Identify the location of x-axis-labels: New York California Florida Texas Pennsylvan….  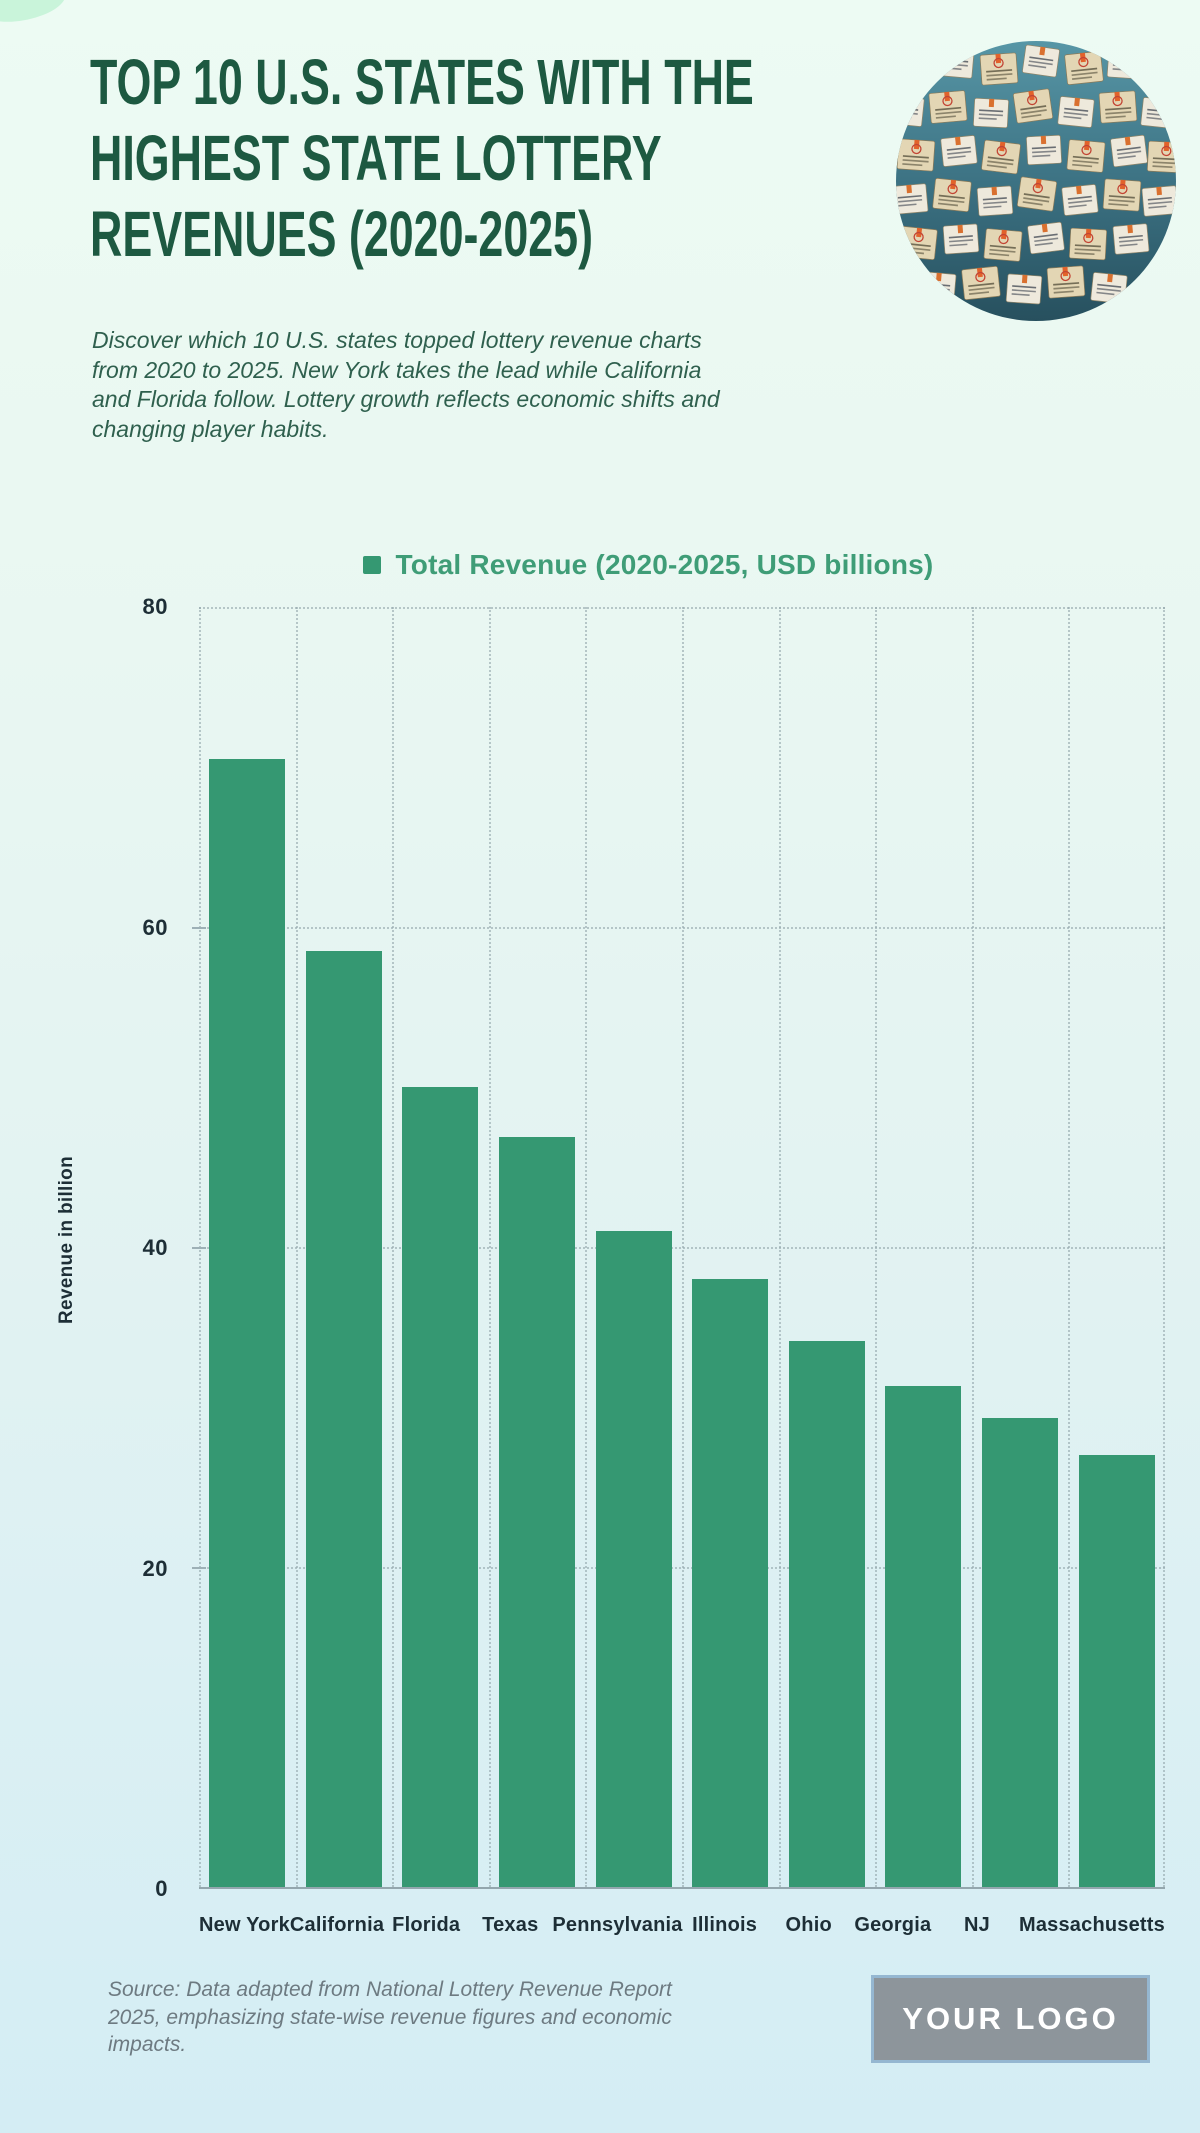
(682, 1925).